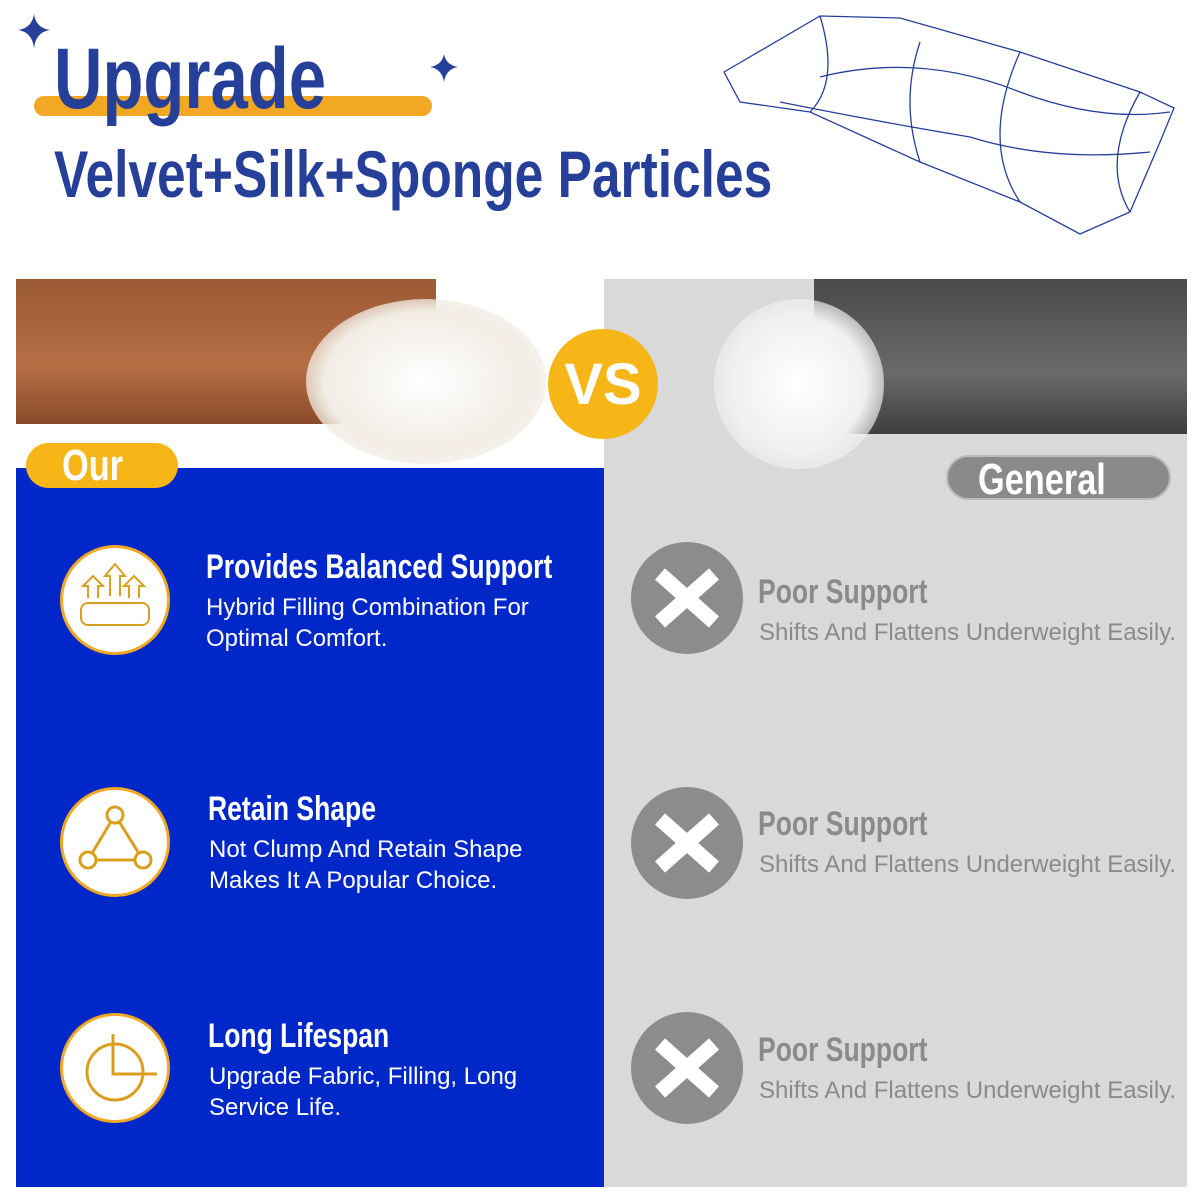 The height and width of the screenshot is (1200, 1200). What do you see at coordinates (310, 373) in the screenshot?
I see `our-product-image` at bounding box center [310, 373].